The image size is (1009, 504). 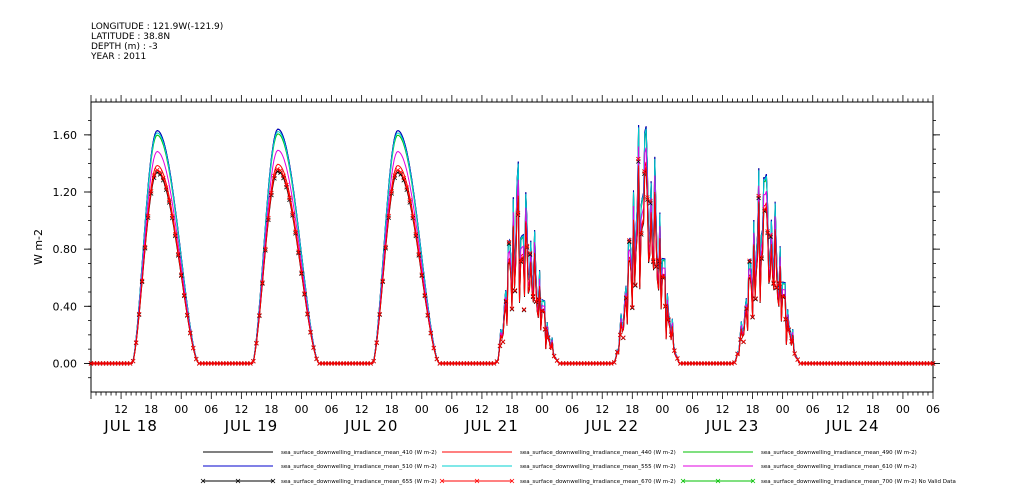 What do you see at coordinates (65, 306) in the screenshot?
I see `y-tick-label: 0.40` at bounding box center [65, 306].